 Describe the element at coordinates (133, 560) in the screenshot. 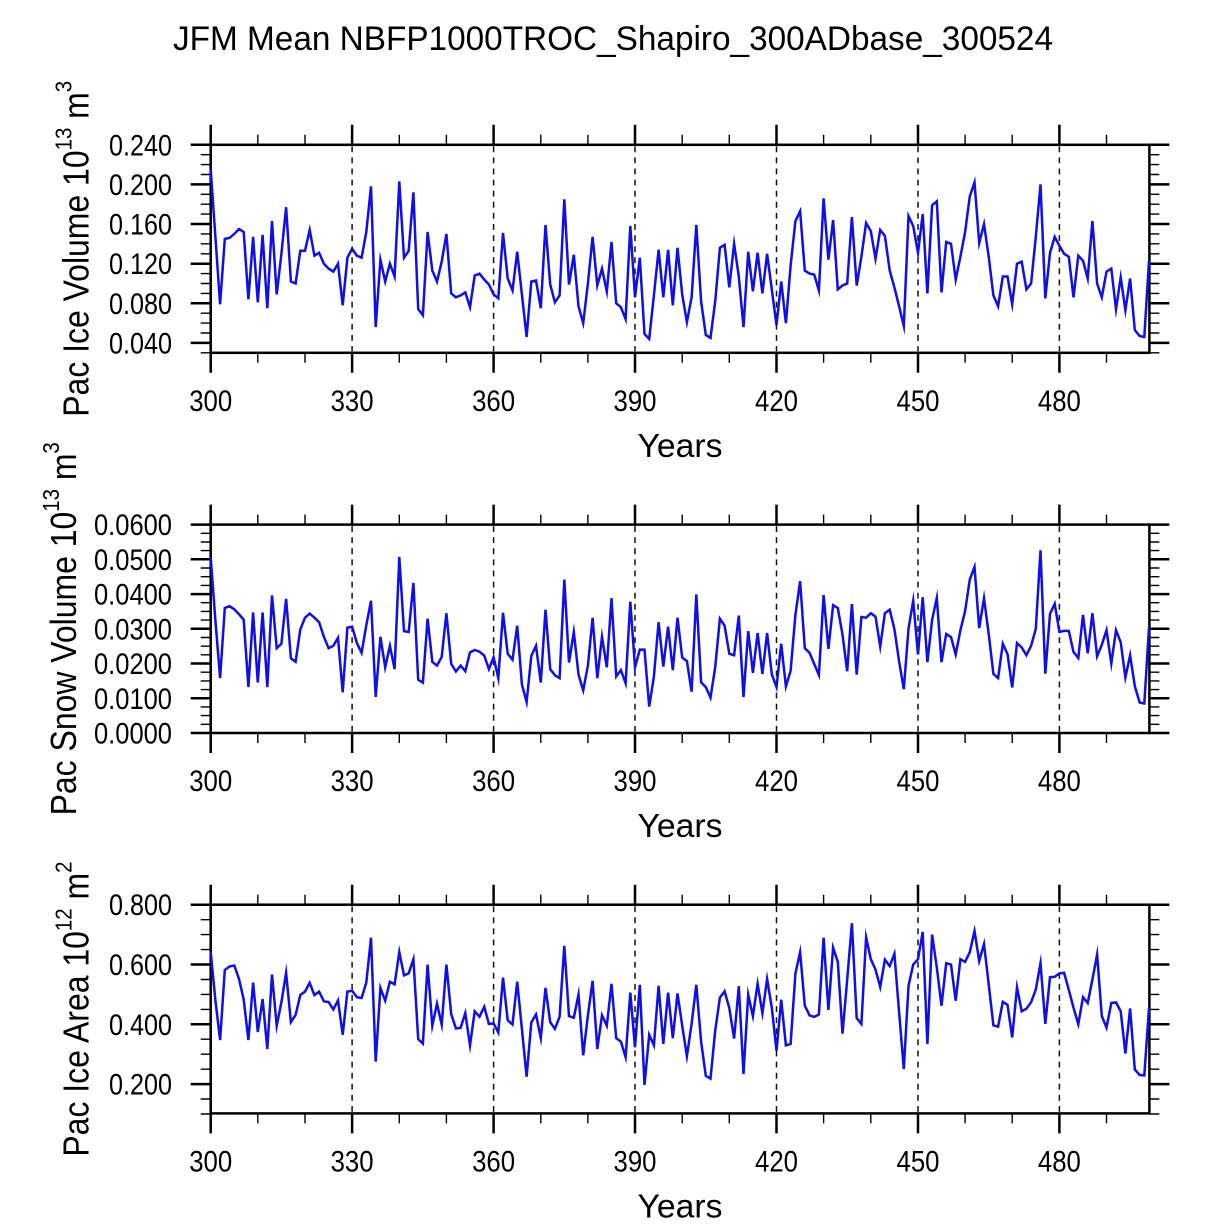

I see `svg-text: 0.0500` at that location.